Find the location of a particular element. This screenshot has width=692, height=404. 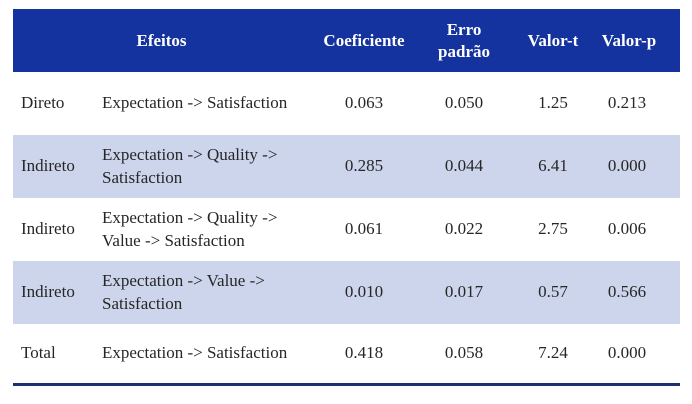

std-error-cell: 0.017 is located at coordinates (464, 292).